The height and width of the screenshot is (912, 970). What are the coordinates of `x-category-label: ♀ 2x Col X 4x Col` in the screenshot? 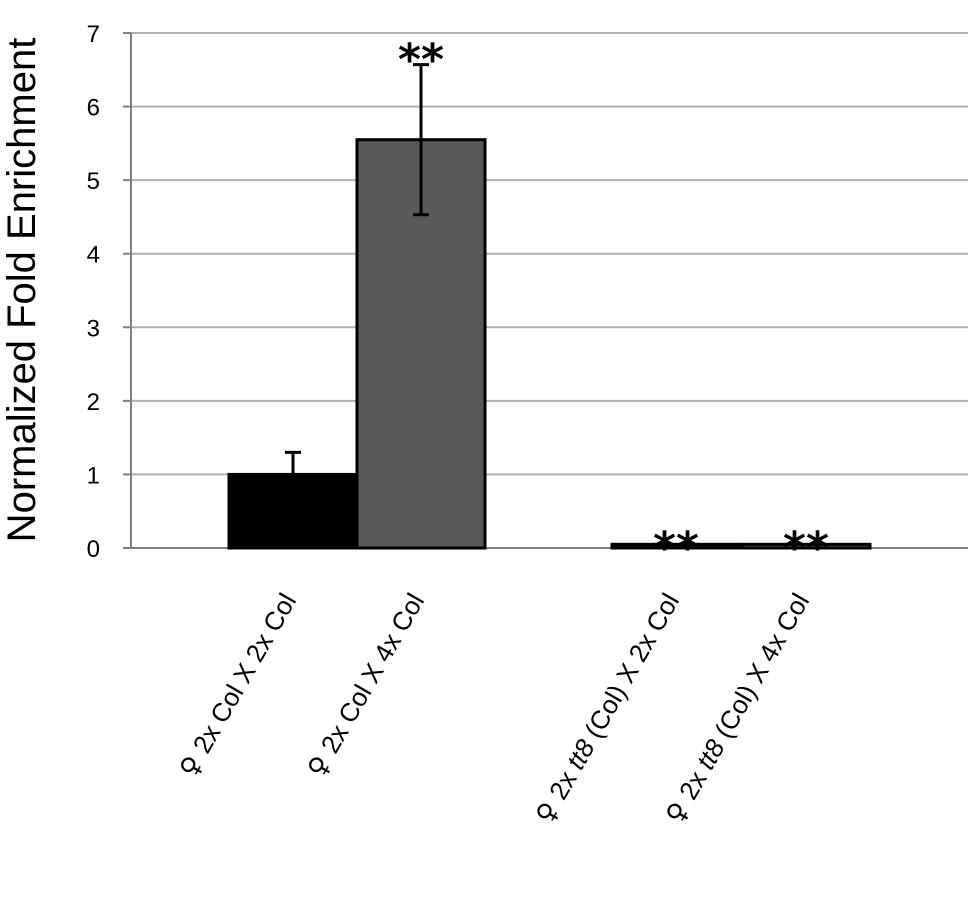 It's located at (366, 685).